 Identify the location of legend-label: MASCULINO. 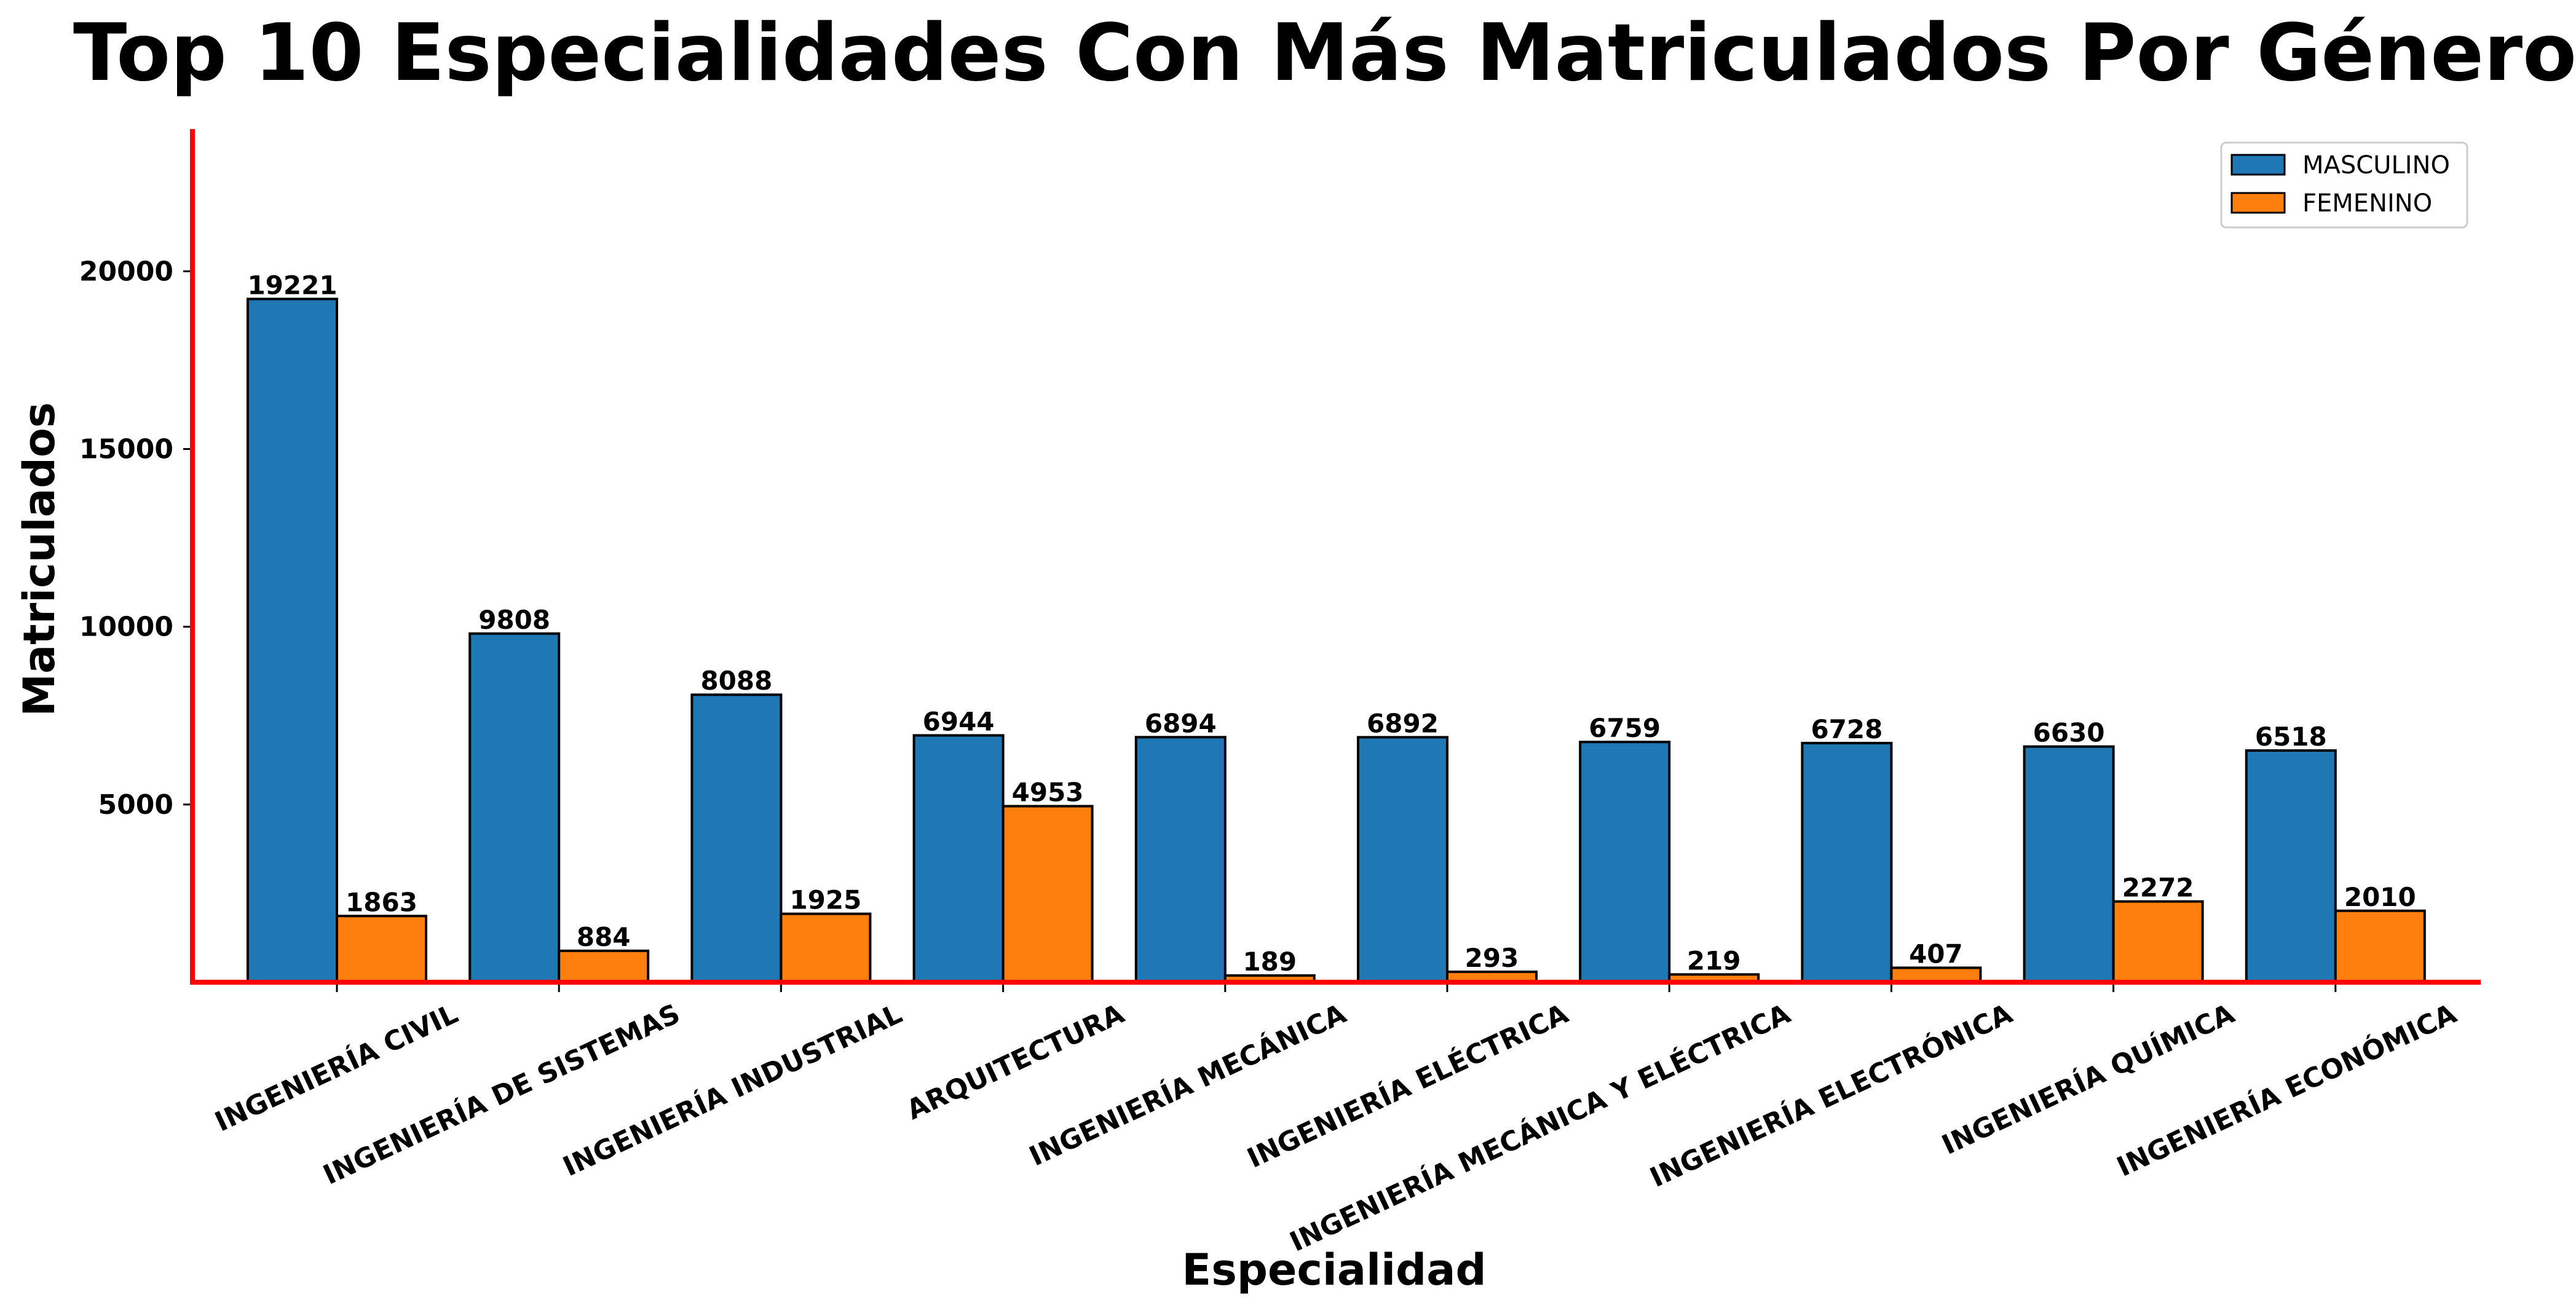
(2376, 165).